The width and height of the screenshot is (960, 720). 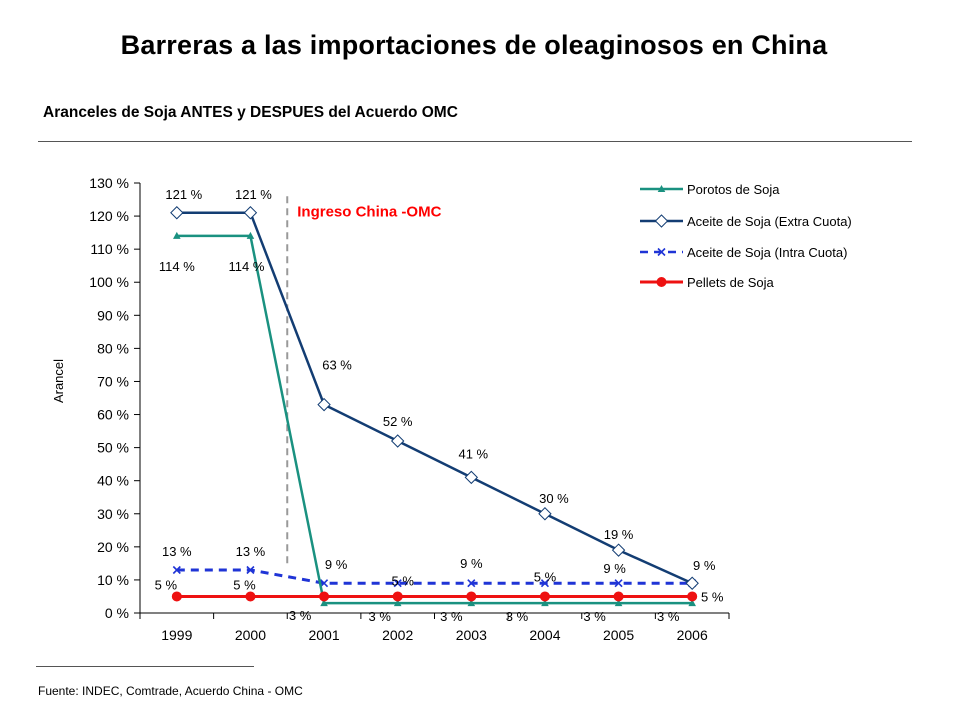 What do you see at coordinates (113, 547) in the screenshot?
I see `y-tick-label: 20 %` at bounding box center [113, 547].